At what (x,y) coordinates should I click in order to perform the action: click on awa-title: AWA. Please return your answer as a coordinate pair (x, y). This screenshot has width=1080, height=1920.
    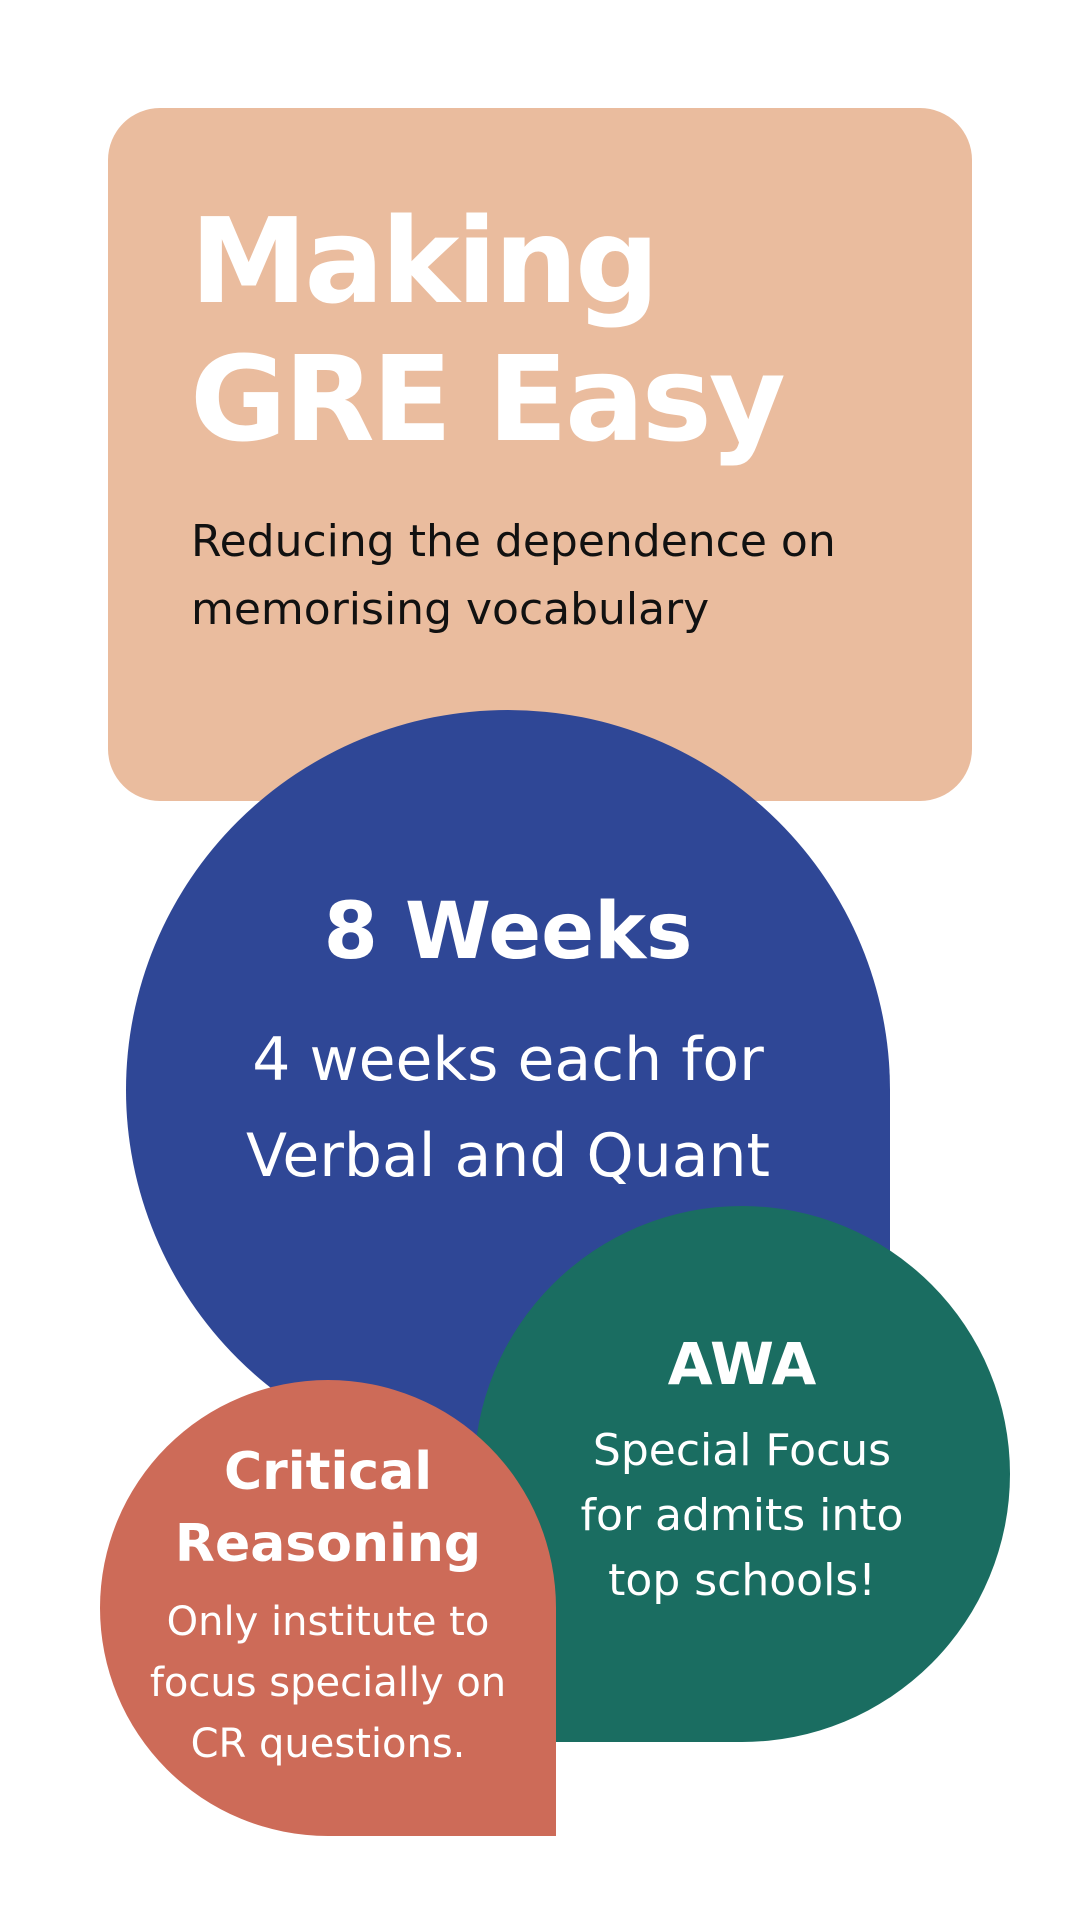
    Looking at the image, I should click on (742, 1364).